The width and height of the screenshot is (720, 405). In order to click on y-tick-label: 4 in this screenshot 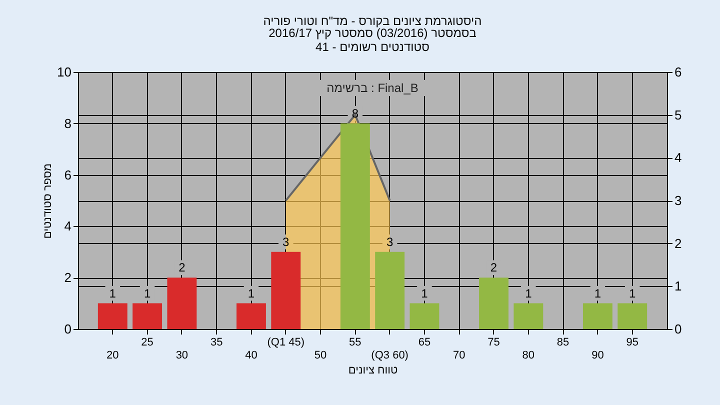, I will do `click(68, 226)`.